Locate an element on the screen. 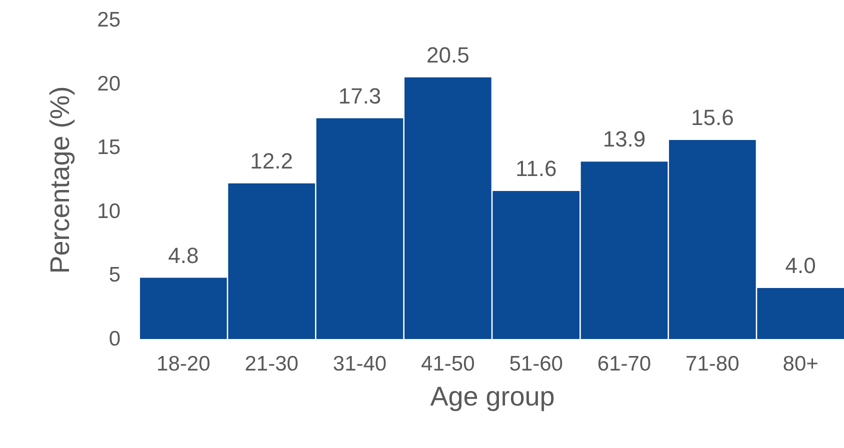 This screenshot has height=448, width=844. x-tick-label: 18-20 is located at coordinates (183, 364).